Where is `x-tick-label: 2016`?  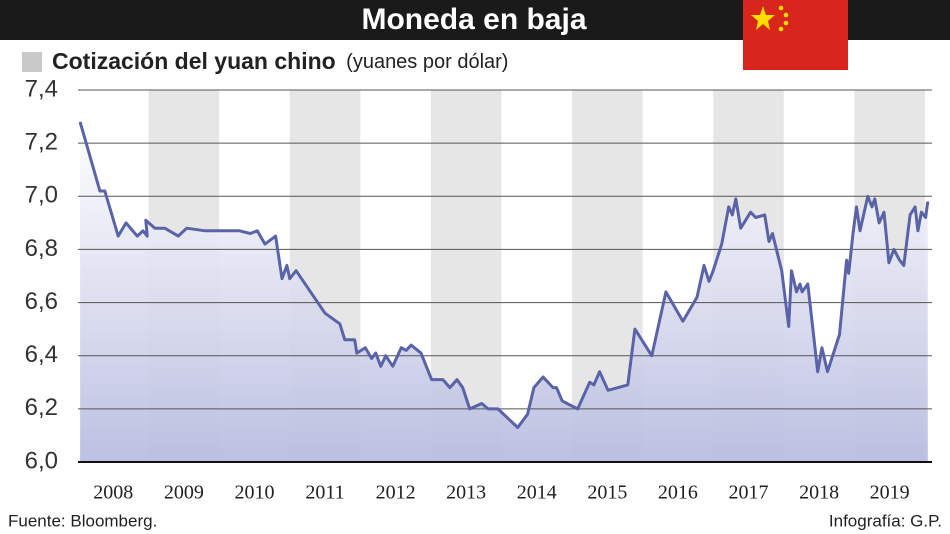
x-tick-label: 2016 is located at coordinates (678, 493).